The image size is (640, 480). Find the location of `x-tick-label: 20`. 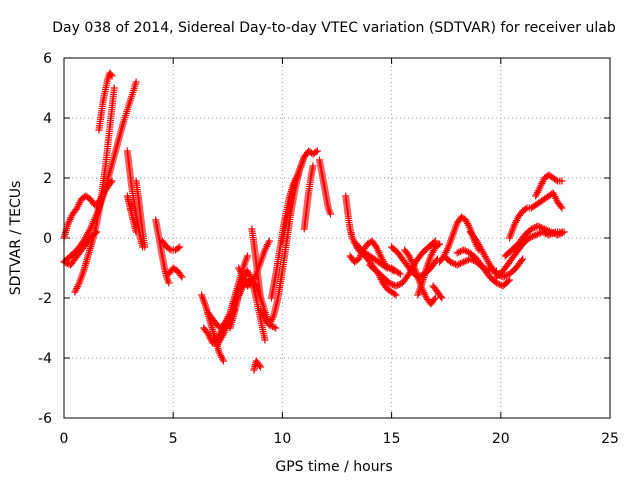

x-tick-label: 20 is located at coordinates (501, 439).